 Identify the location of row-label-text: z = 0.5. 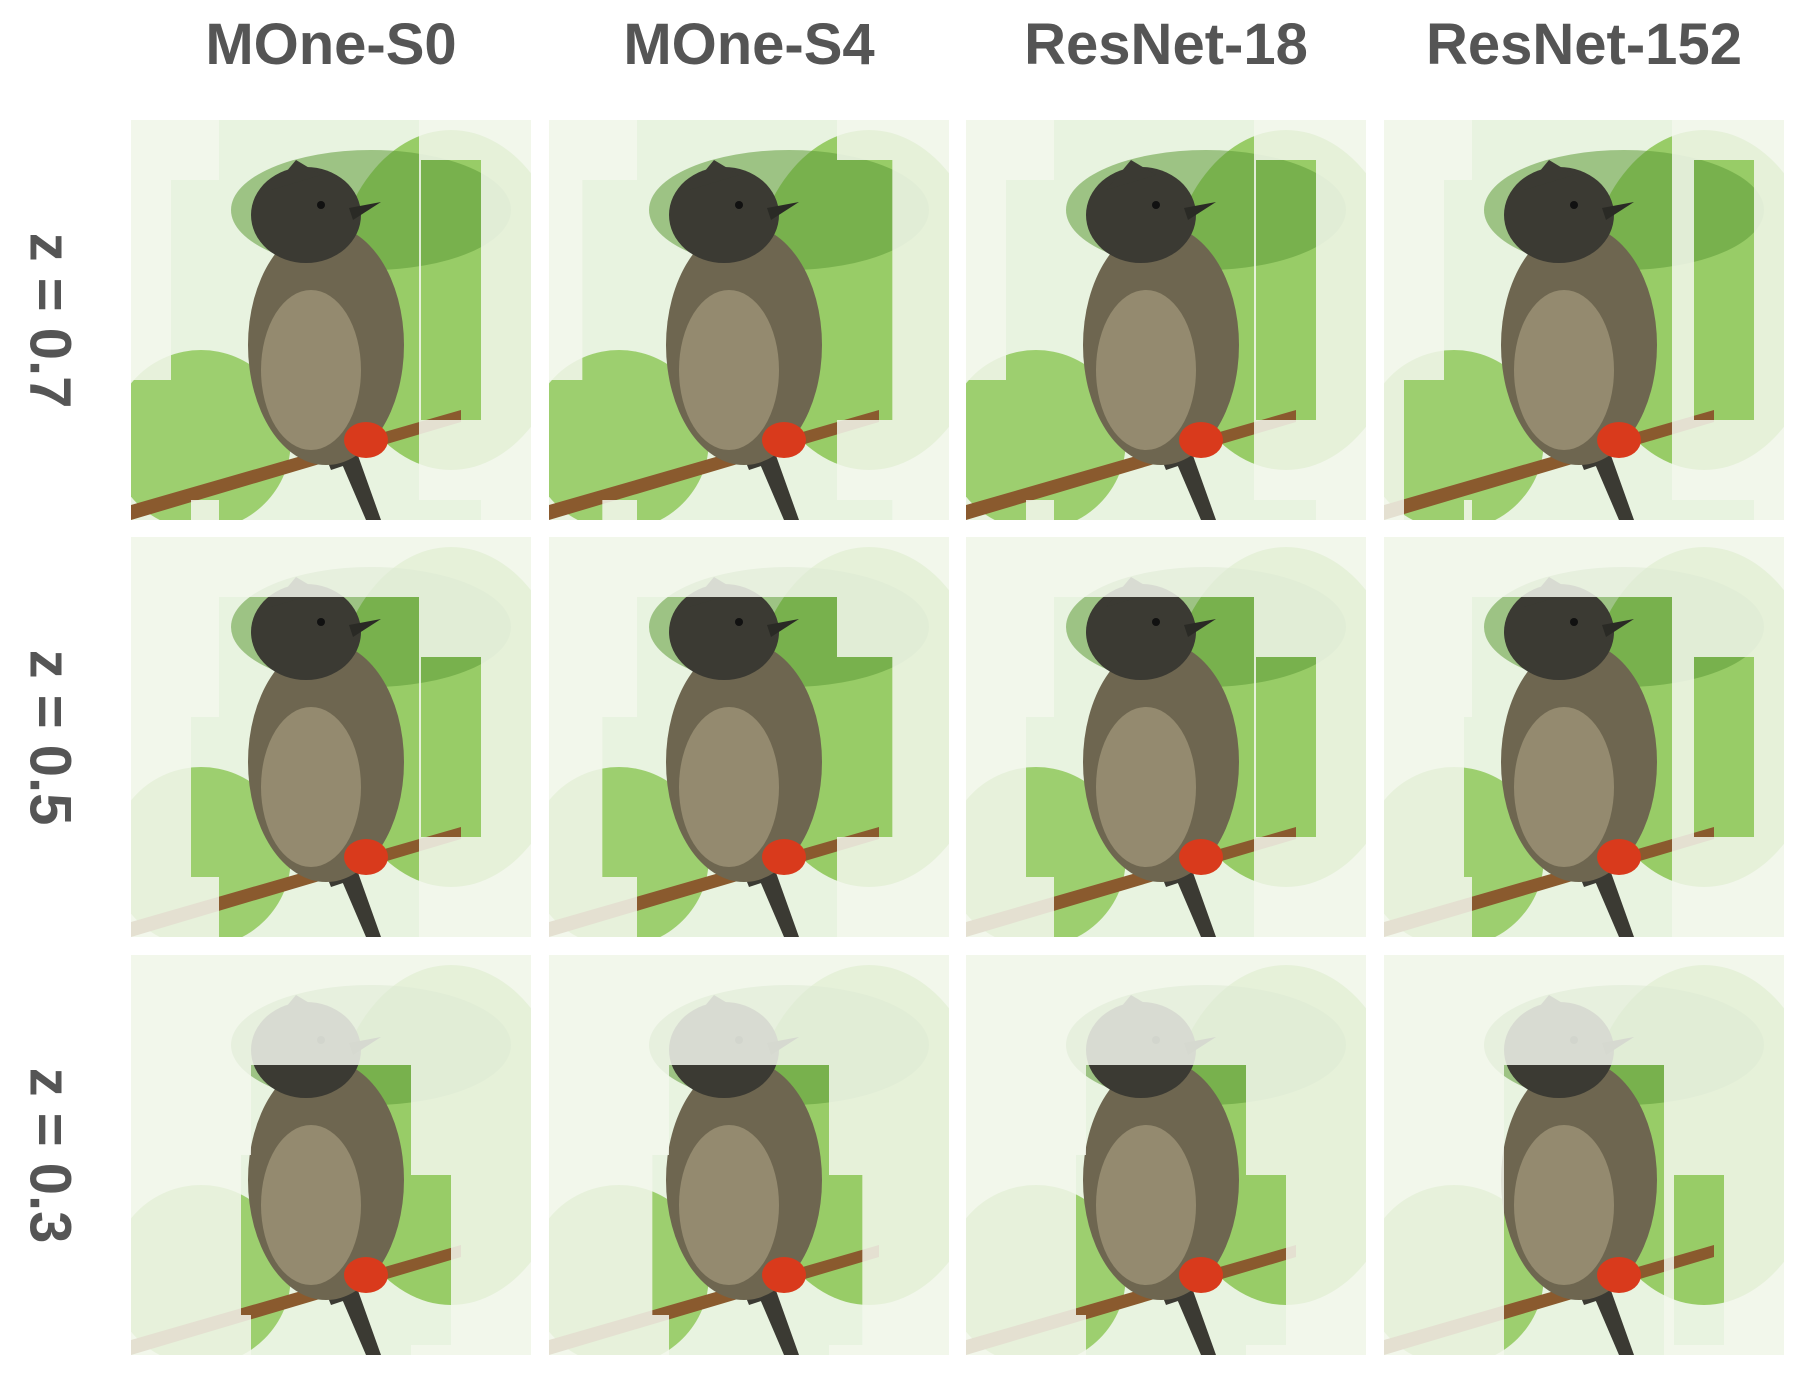
(50, 737).